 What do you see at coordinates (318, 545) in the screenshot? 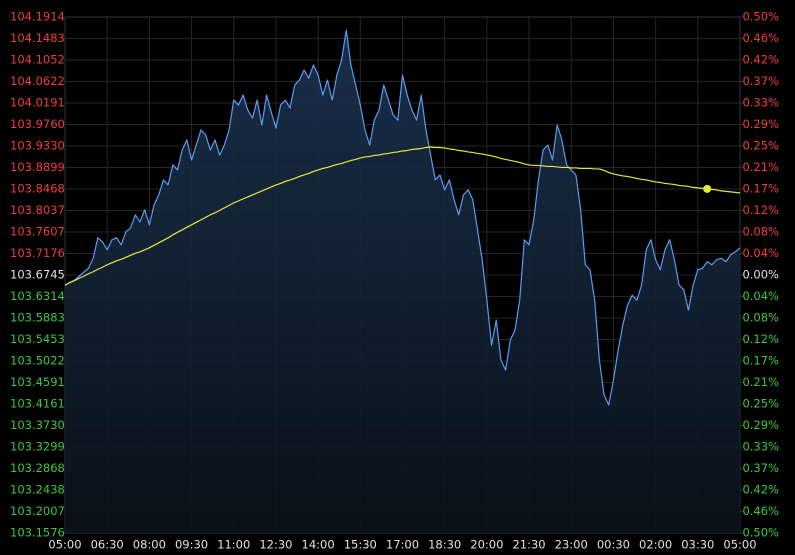
I see `x-tick-label: 14:00` at bounding box center [318, 545].